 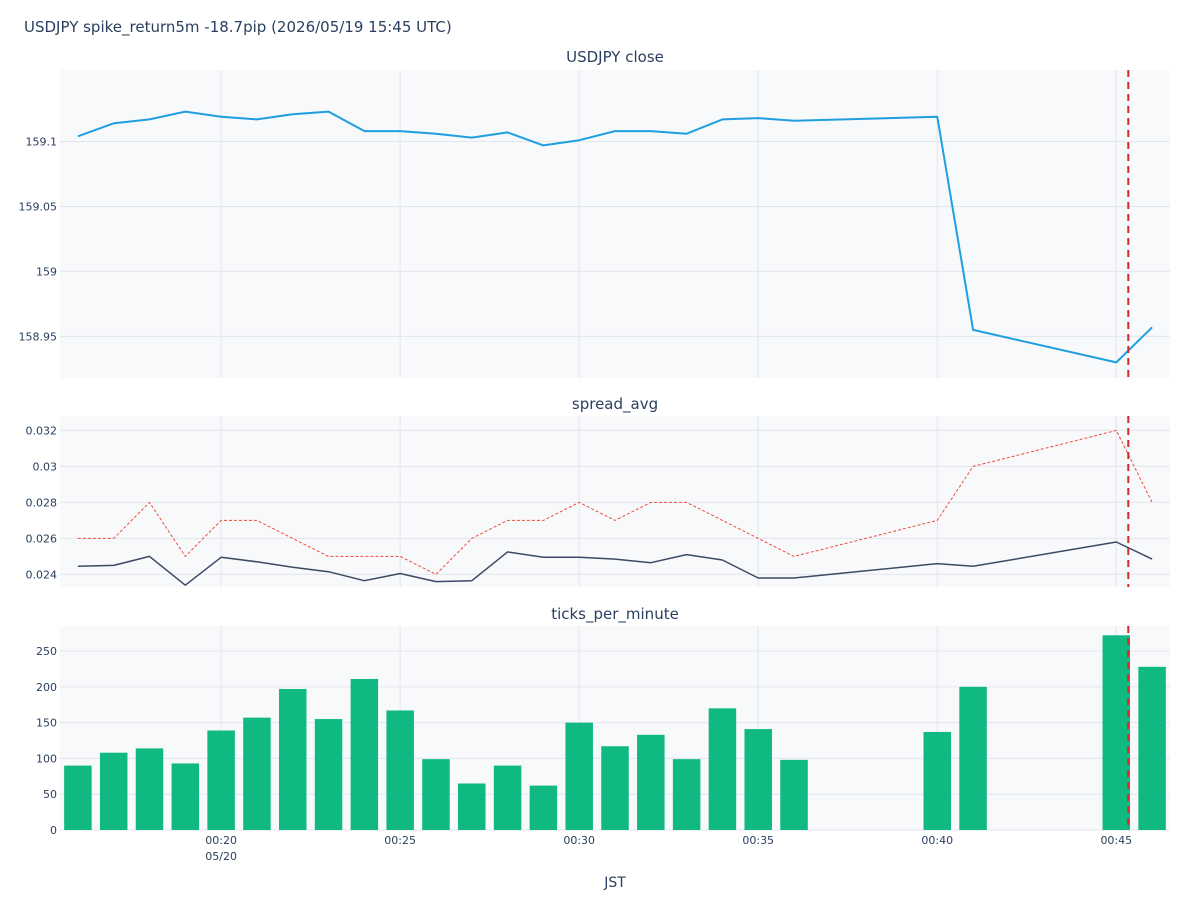 What do you see at coordinates (615, 57) in the screenshot?
I see `subplot-title: USDJPY close` at bounding box center [615, 57].